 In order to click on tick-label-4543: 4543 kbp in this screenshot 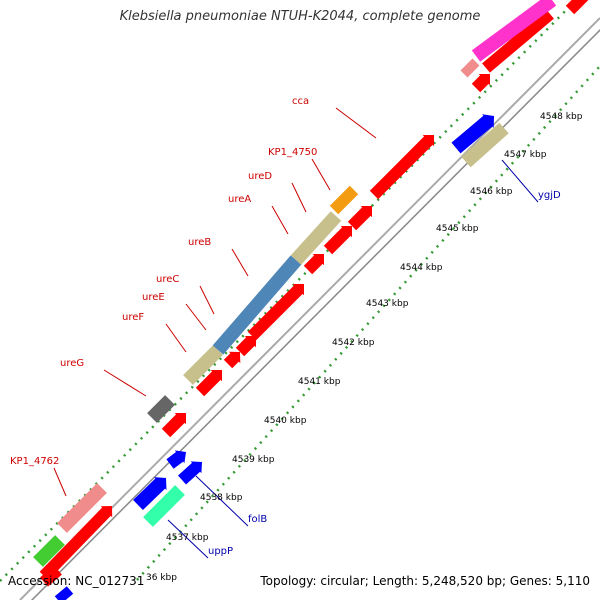, I will do `click(387, 304)`.